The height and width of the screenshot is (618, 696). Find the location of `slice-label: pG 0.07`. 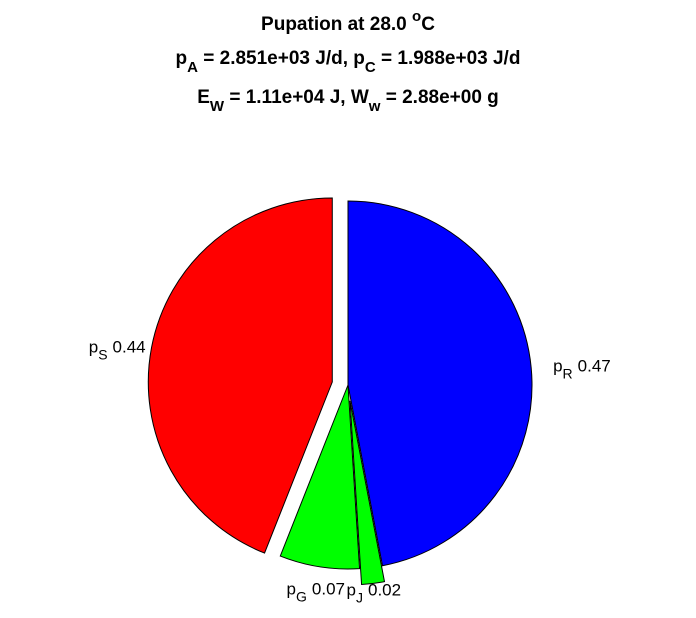

slice-label: pG 0.07 is located at coordinates (316, 591).